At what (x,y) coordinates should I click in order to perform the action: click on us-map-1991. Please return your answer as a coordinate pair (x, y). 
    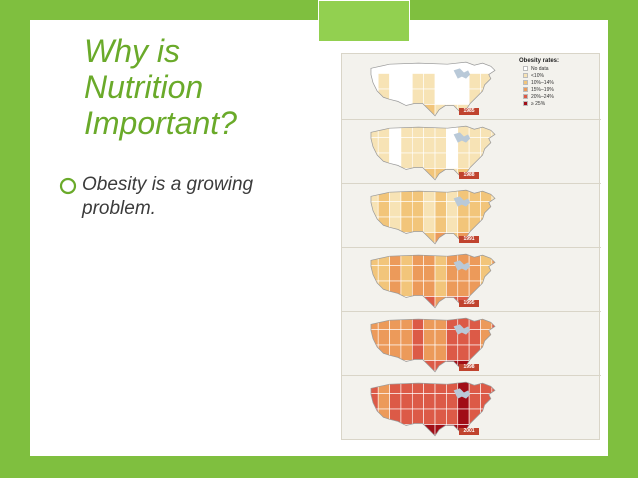
    Looking at the image, I should click on (433, 217).